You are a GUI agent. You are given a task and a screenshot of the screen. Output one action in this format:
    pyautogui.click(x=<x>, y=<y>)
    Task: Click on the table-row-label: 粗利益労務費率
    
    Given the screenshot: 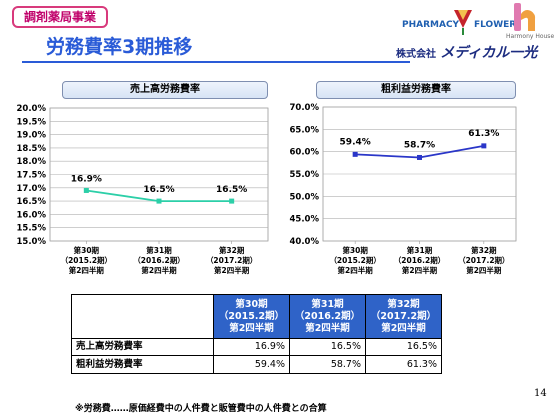 What is the action you would take?
    pyautogui.click(x=142, y=364)
    